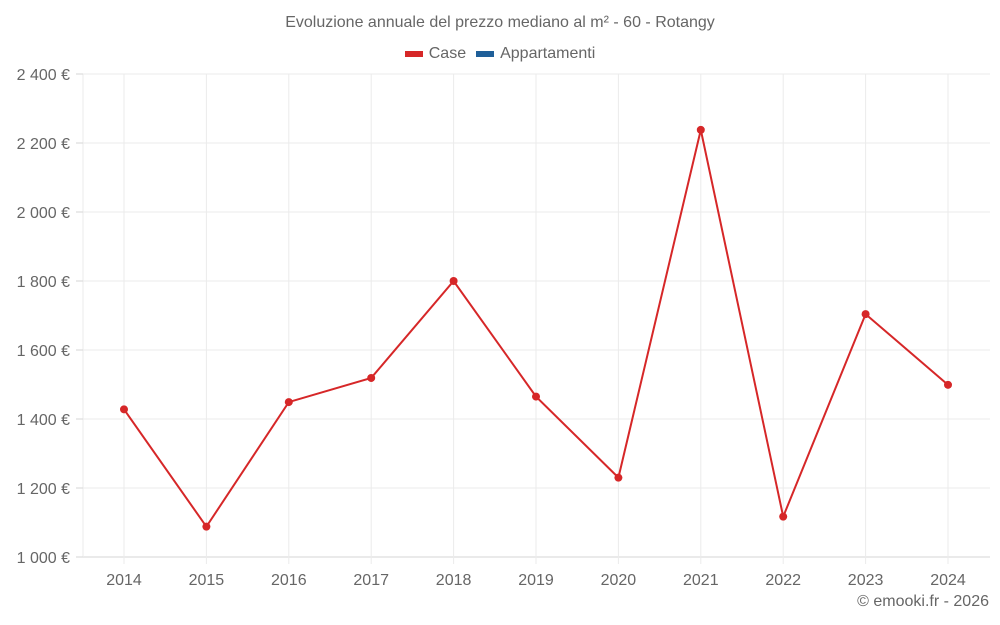  Describe the element at coordinates (783, 580) in the screenshot. I see `x-tick-label: 2022` at that location.